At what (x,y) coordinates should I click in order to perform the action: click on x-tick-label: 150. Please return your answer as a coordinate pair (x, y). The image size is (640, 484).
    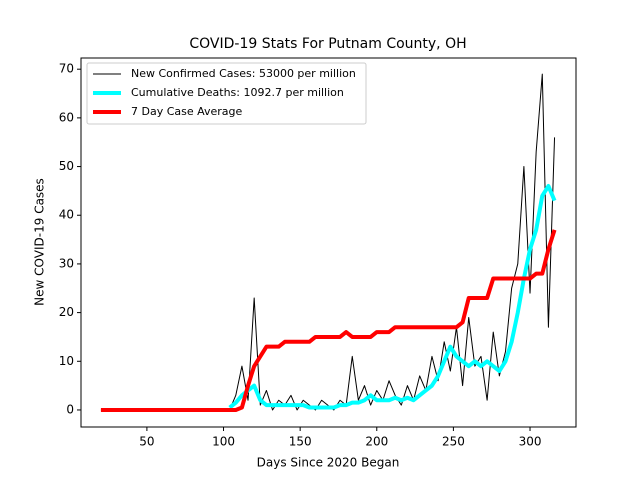
    Looking at the image, I should click on (300, 442).